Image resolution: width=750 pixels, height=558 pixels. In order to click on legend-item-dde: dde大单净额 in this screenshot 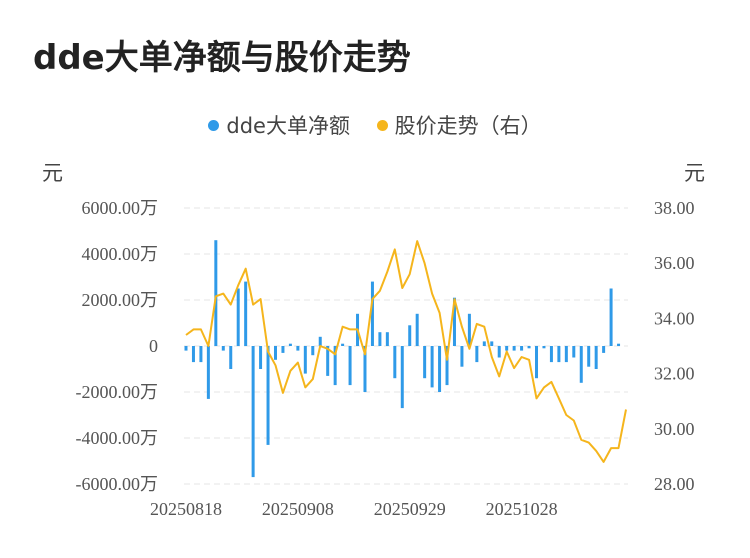, I will do `click(279, 125)`.